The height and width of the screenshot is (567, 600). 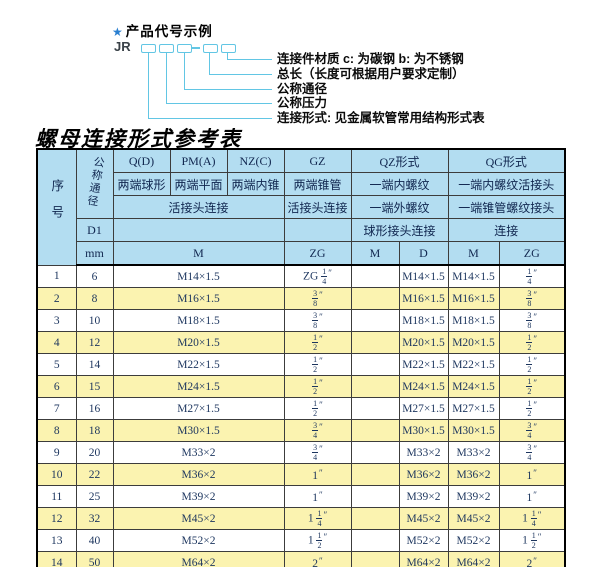 I want to click on header-pma-sub: 两端平面, so click(x=198, y=184).